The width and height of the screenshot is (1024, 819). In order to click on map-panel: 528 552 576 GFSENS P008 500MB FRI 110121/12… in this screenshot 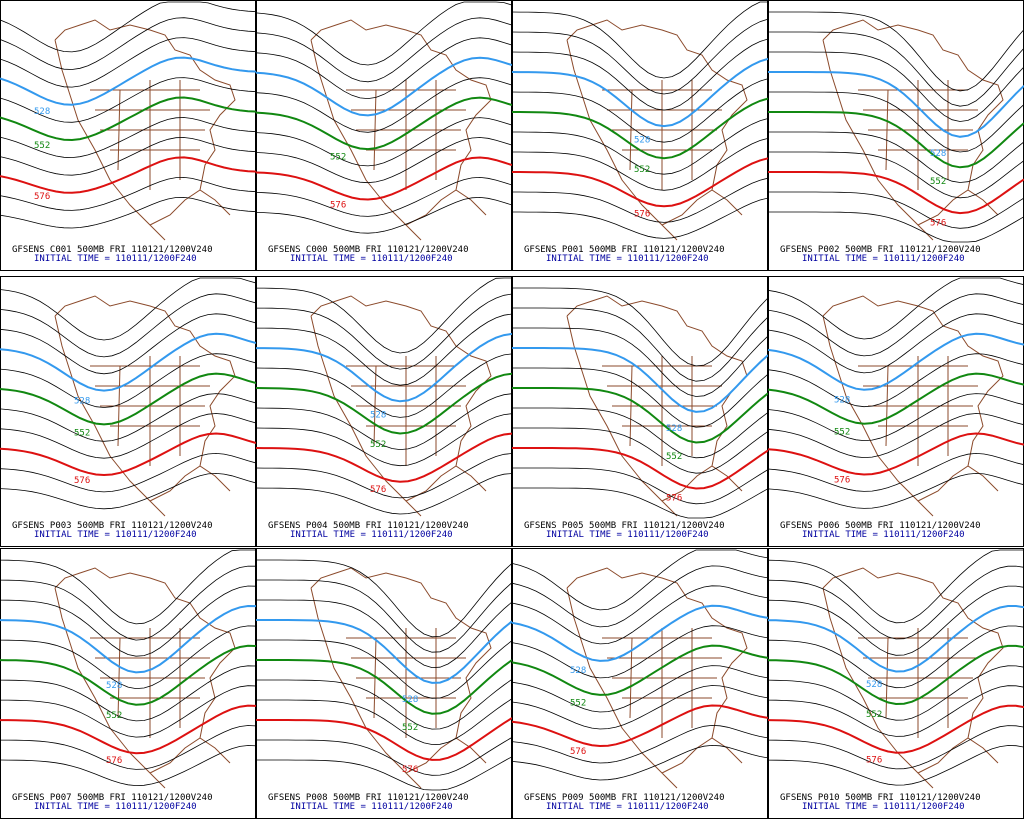, I will do `click(384, 683)`.